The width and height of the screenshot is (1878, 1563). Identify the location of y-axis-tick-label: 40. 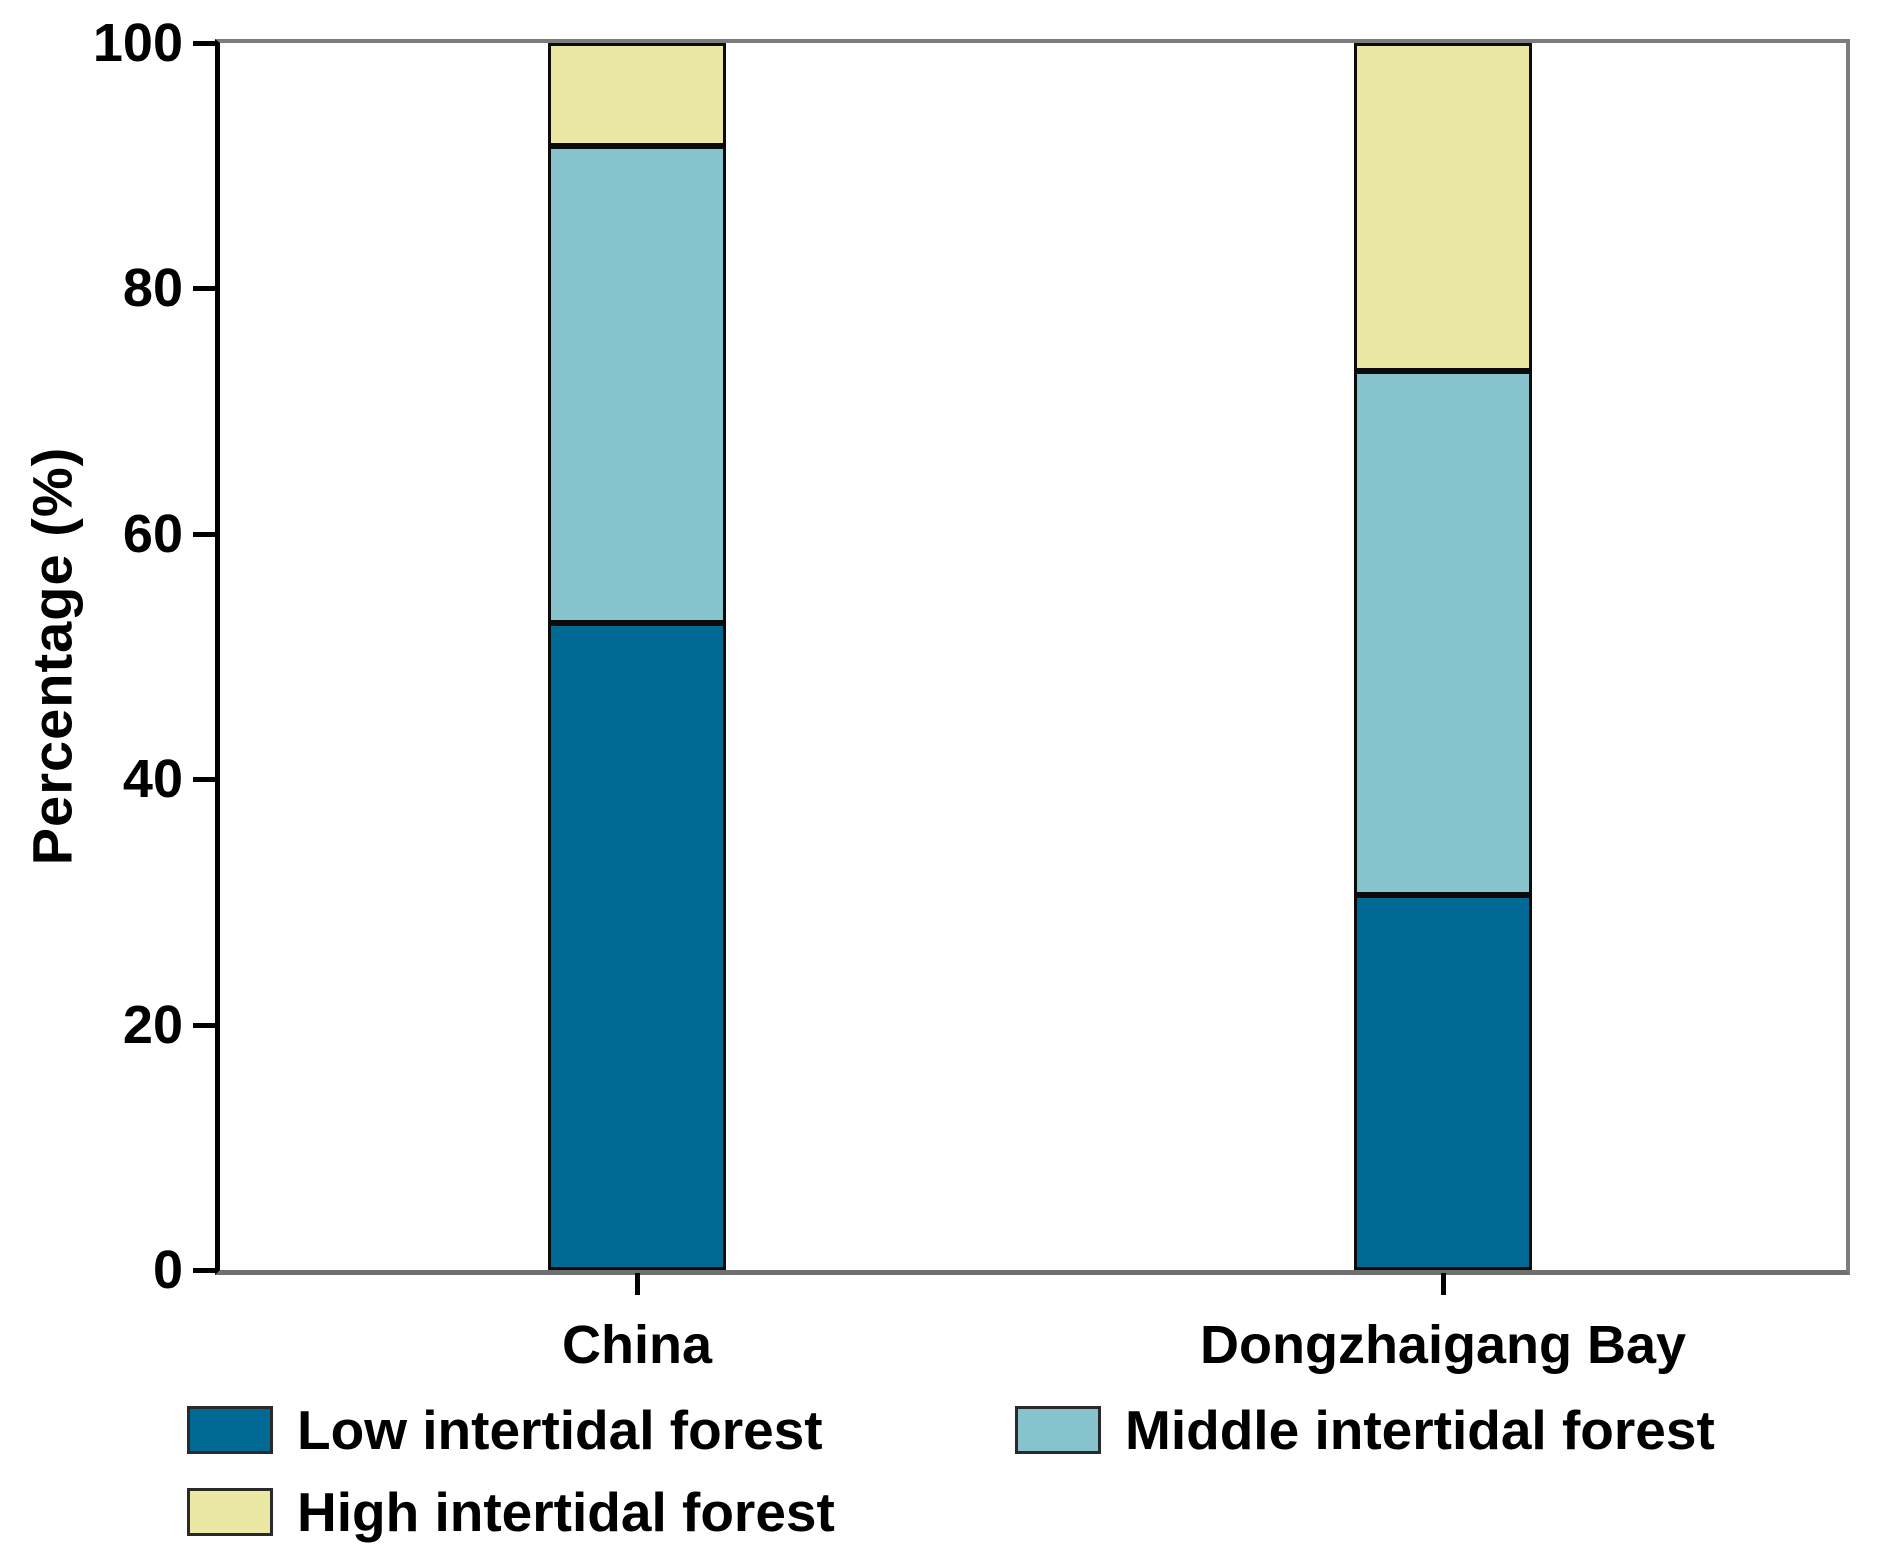
(152, 779).